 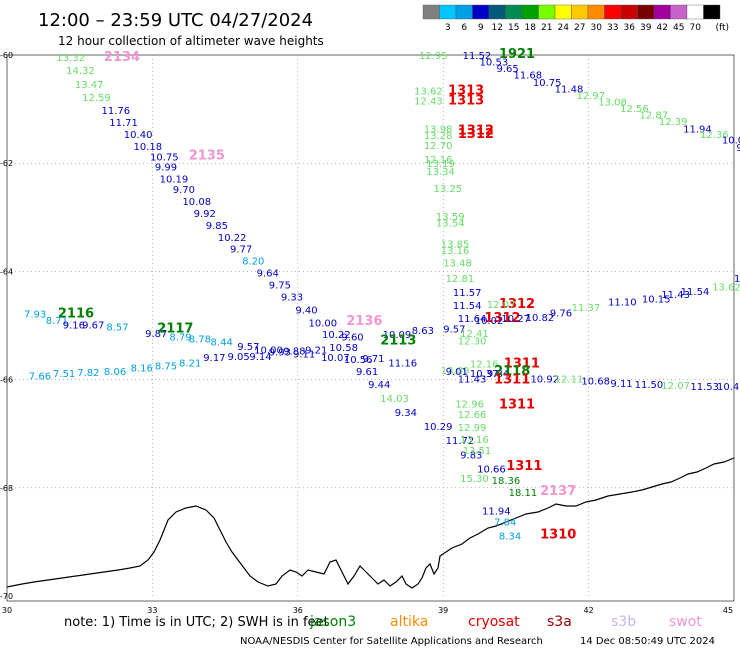 I want to click on wave-height-value: 9.76, so click(x=561, y=314).